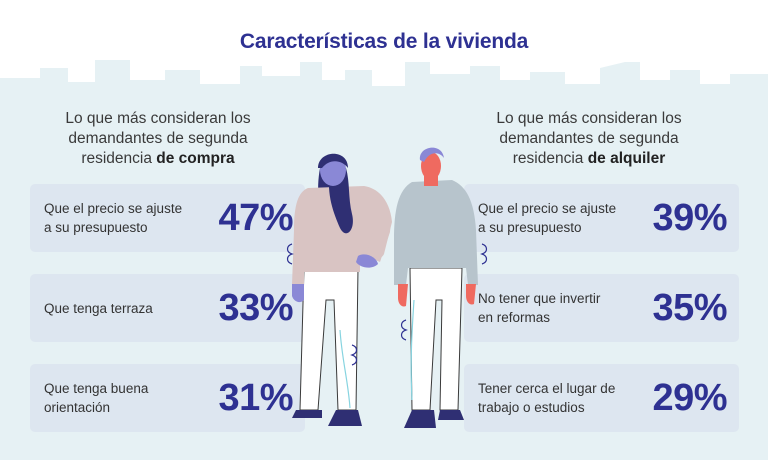  Describe the element at coordinates (96, 388) in the screenshot. I see `compra-card-3-line1: Que tenga buena` at that location.